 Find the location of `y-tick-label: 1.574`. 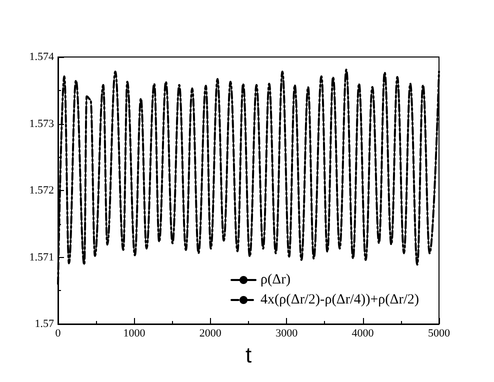

y-tick-label: 1.574 is located at coordinates (41, 57).